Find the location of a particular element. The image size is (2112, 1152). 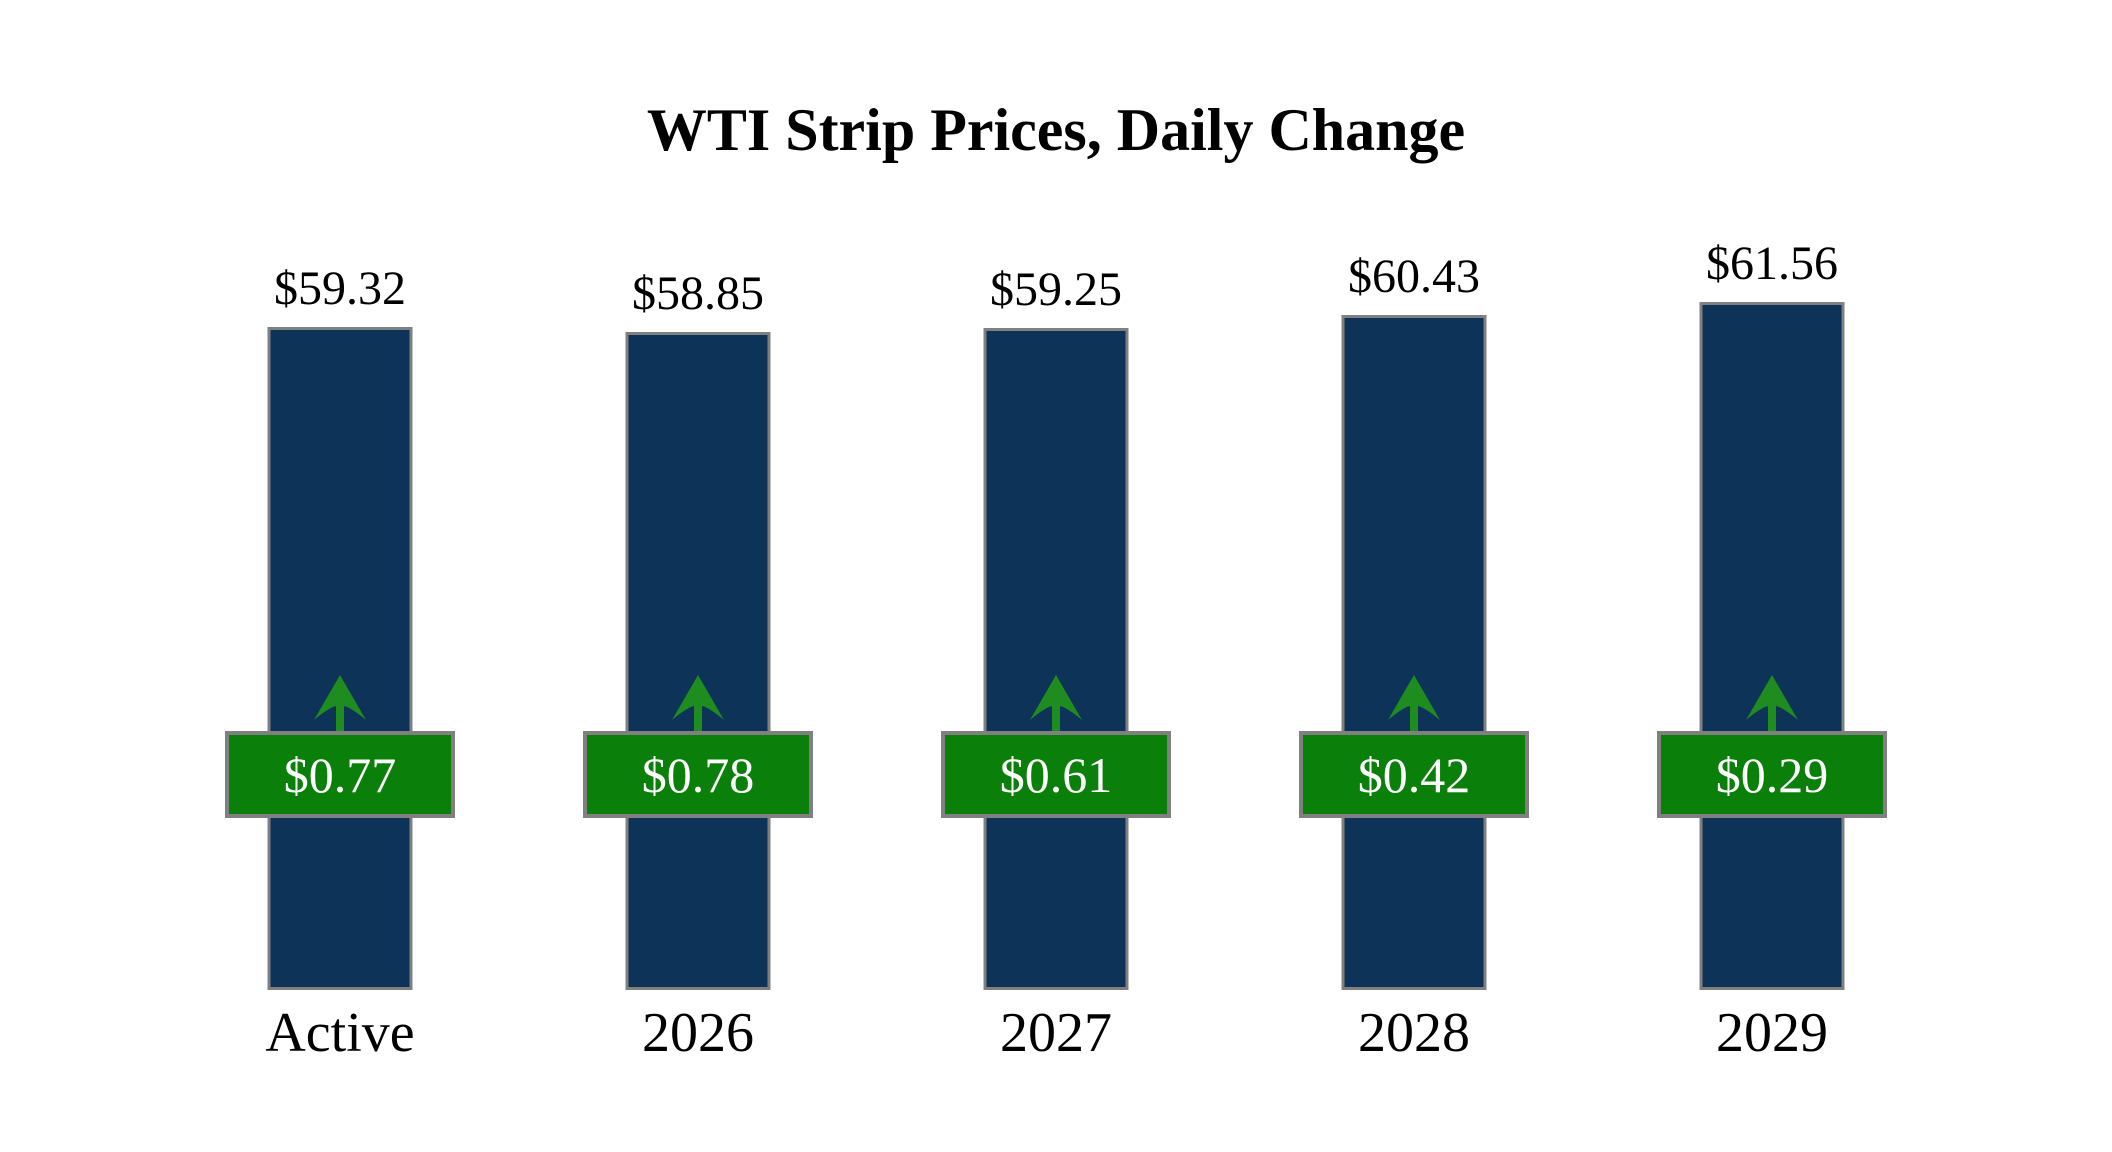

change-value: $0.29 is located at coordinates (1772, 774).